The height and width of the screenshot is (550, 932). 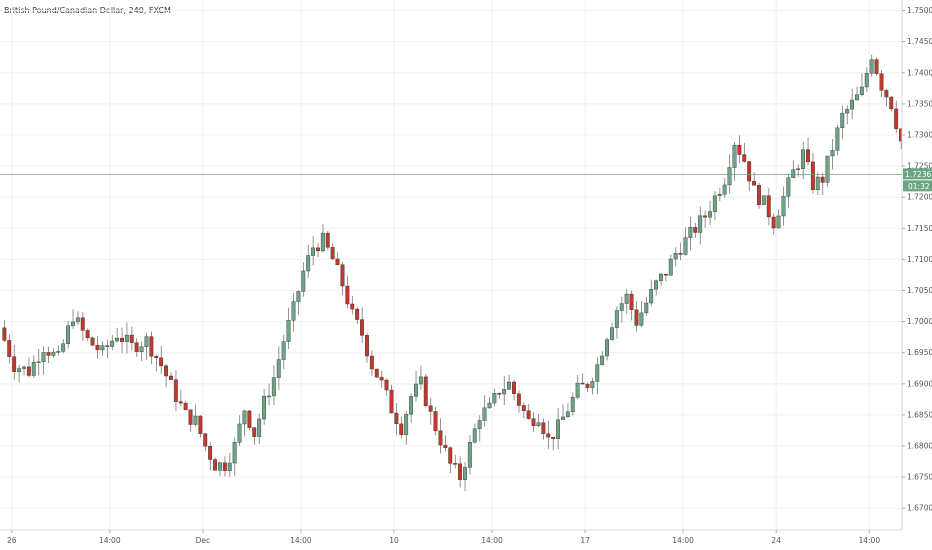 I want to click on current-price-label: 1.72367, so click(x=918, y=174).